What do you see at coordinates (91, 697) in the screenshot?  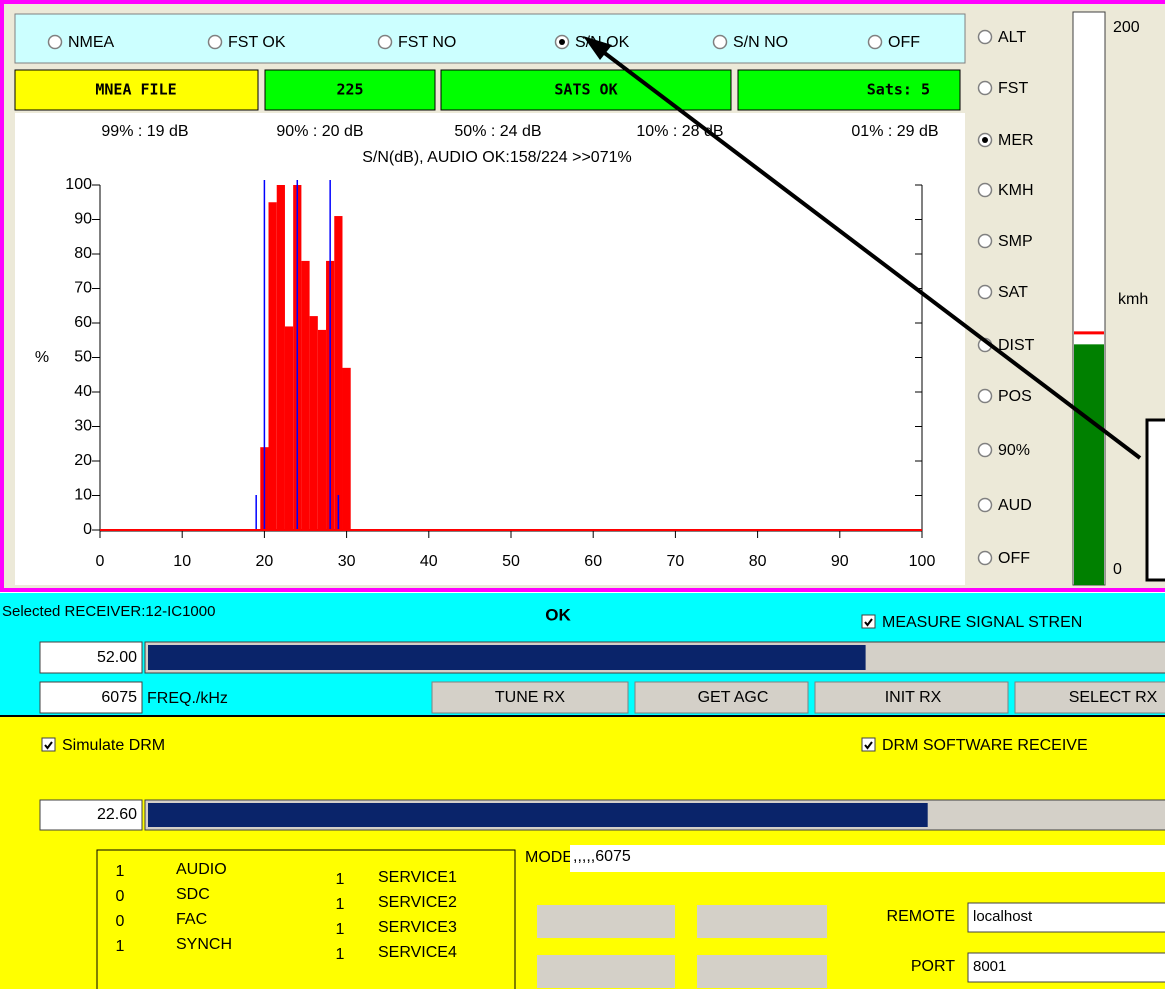 I see `freq-field` at bounding box center [91, 697].